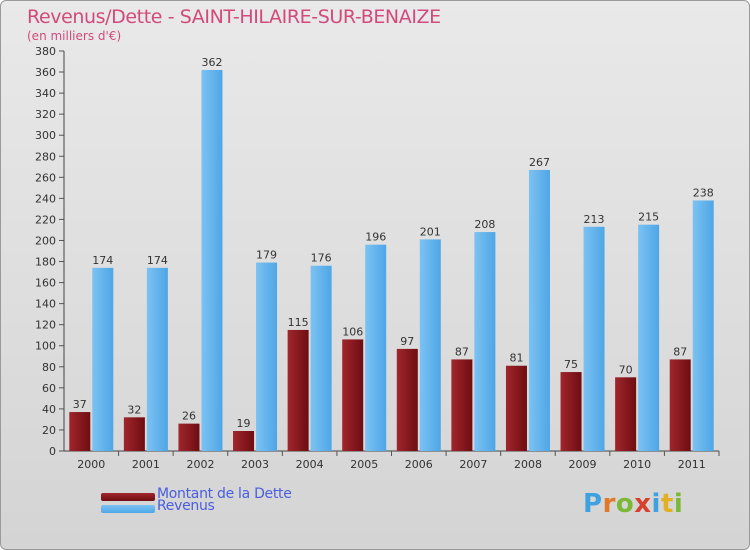 The width and height of the screenshot is (750, 550). I want to click on logo-letter: P, so click(593, 504).